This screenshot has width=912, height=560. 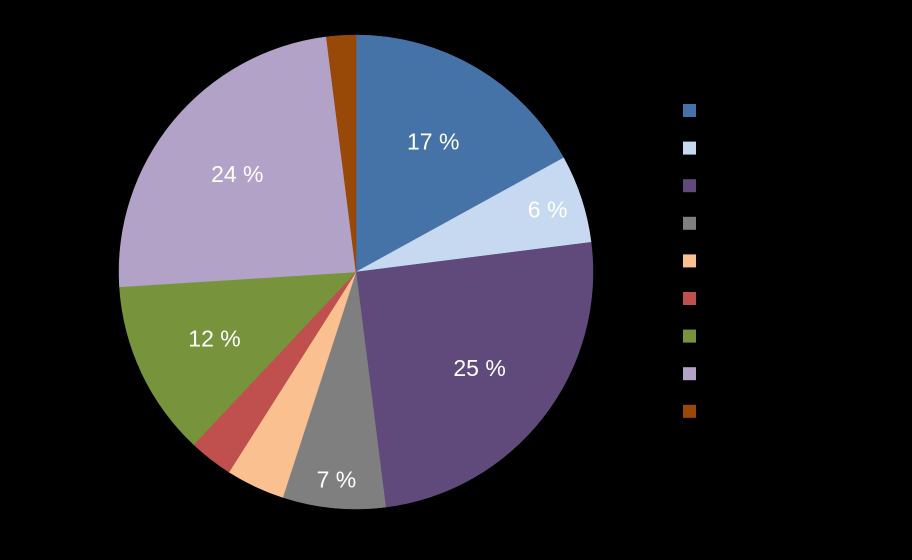 What do you see at coordinates (433, 141) in the screenshot?
I see `slice-data-label: 17 %` at bounding box center [433, 141].